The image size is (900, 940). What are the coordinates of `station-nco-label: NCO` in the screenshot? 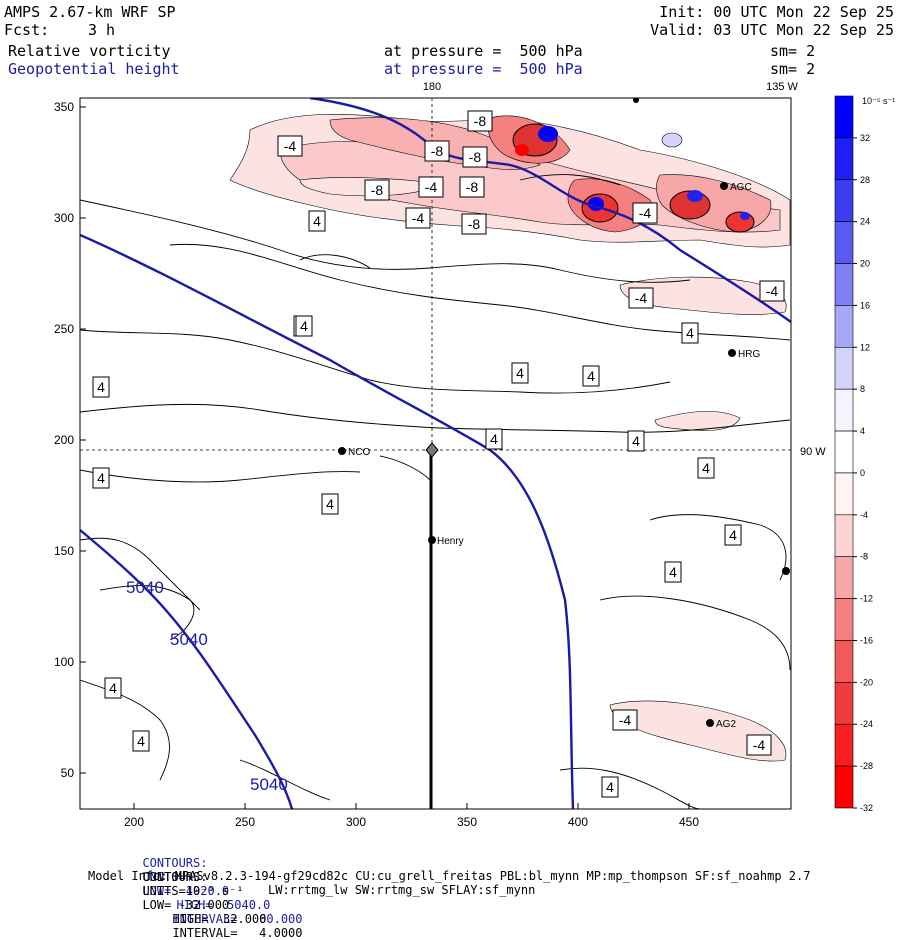 It's located at (359, 452).